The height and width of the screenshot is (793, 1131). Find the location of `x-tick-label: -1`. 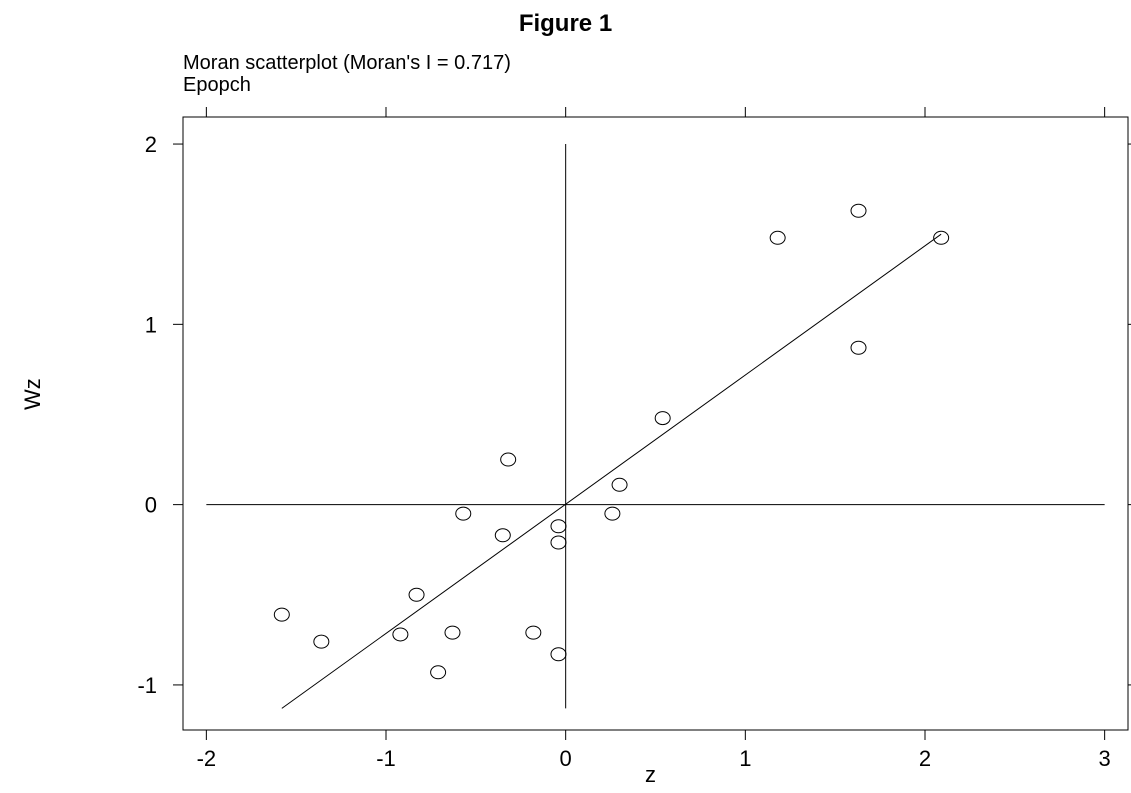

x-tick-label: -1 is located at coordinates (386, 758).